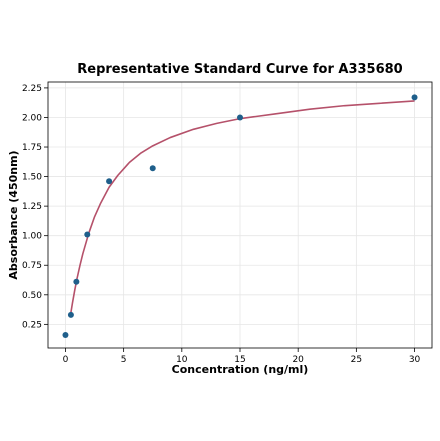 The width and height of the screenshot is (440, 441). Describe the element at coordinates (239, 360) in the screenshot. I see `x-tick-label: 15` at that location.